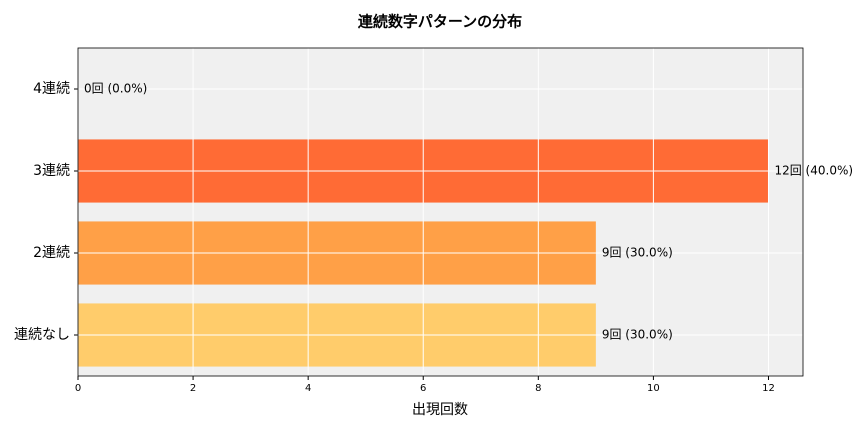  What do you see at coordinates (42, 334) in the screenshot?
I see `y-tick-label: 連続なし` at bounding box center [42, 334].